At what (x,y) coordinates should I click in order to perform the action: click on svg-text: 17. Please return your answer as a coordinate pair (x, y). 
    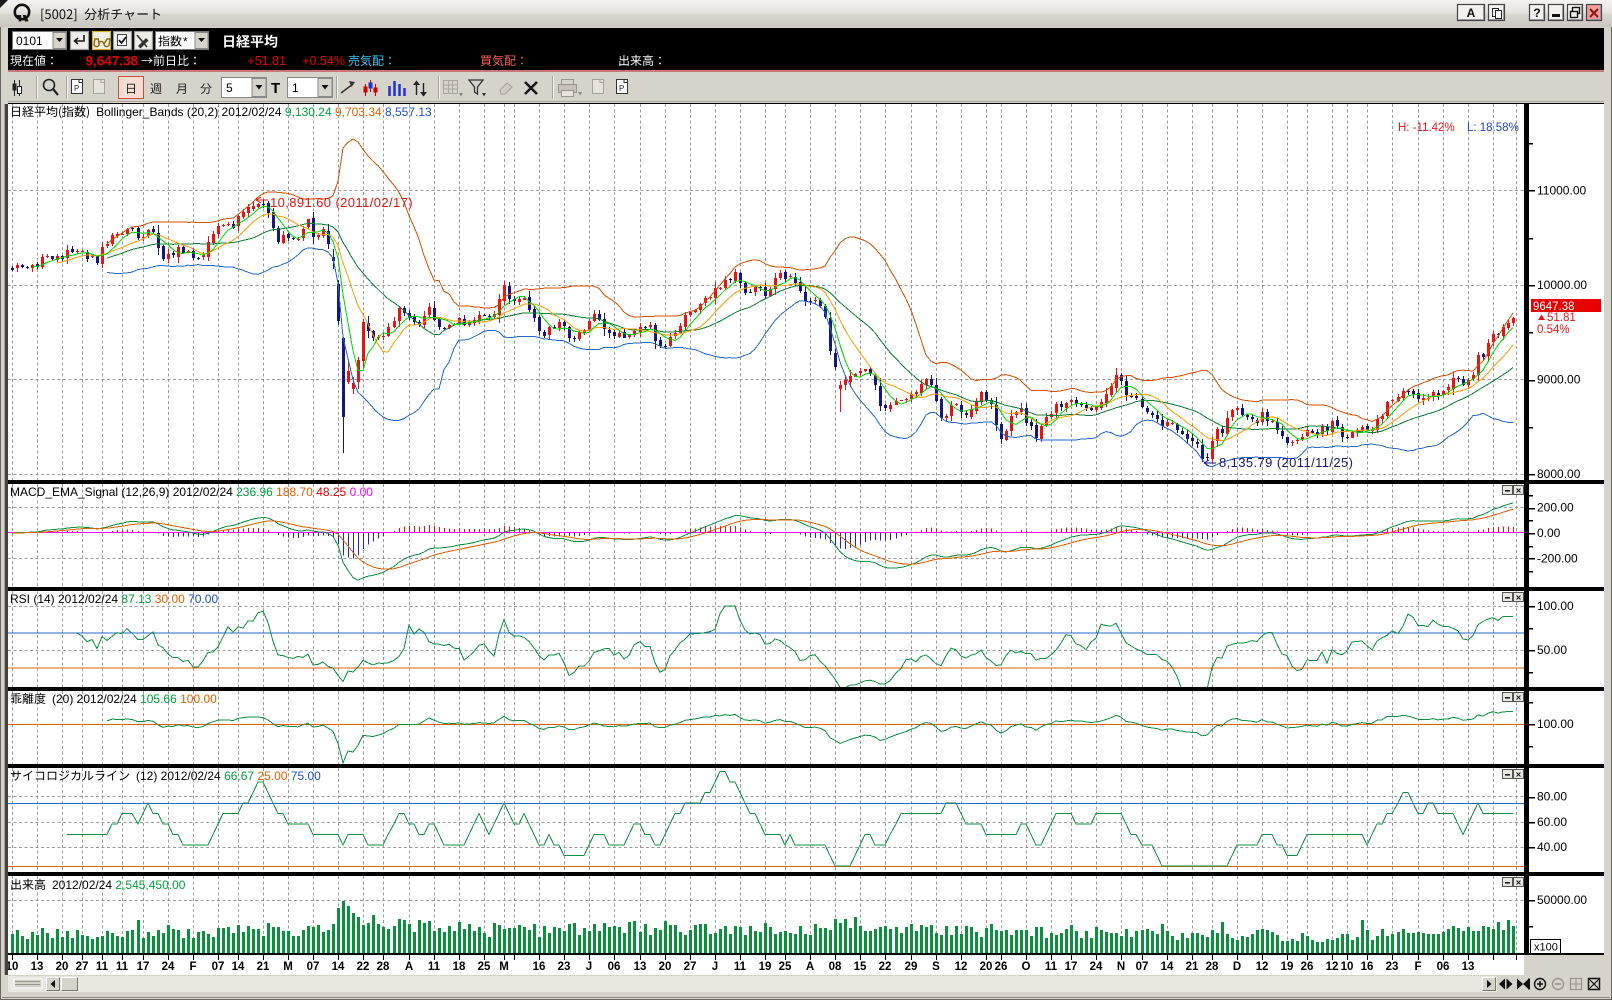
    Looking at the image, I should click on (1071, 967).